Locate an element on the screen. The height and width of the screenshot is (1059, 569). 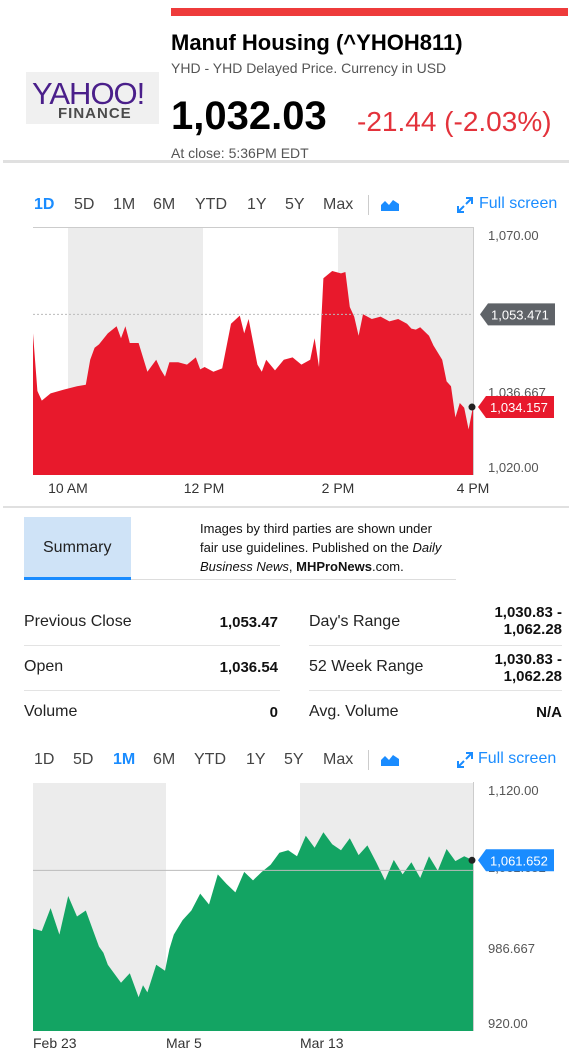
y-tick-label: 1,070.00 is located at coordinates (513, 235).